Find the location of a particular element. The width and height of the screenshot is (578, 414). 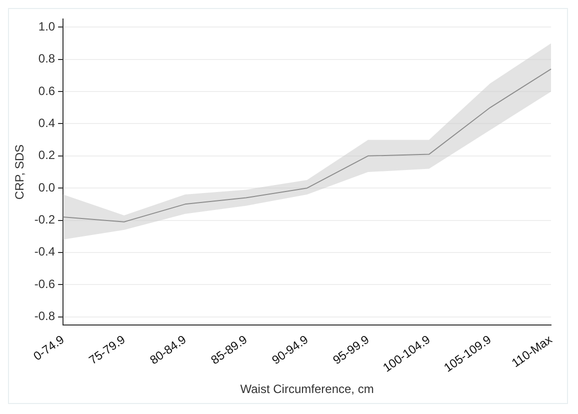

y-tick-label: -0.4 is located at coordinates (45, 251).